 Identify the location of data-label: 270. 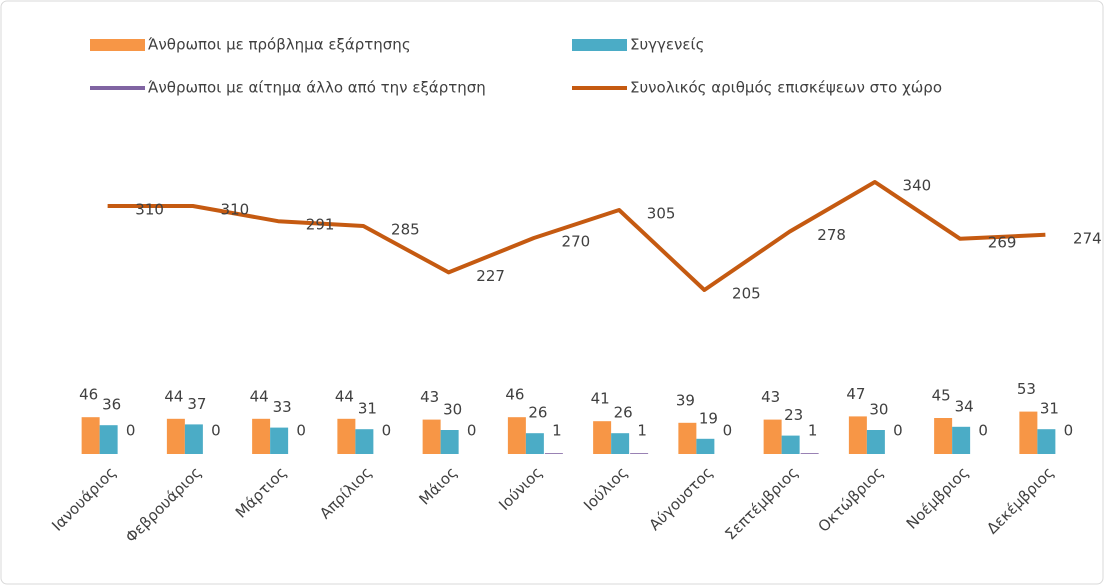
(576, 242).